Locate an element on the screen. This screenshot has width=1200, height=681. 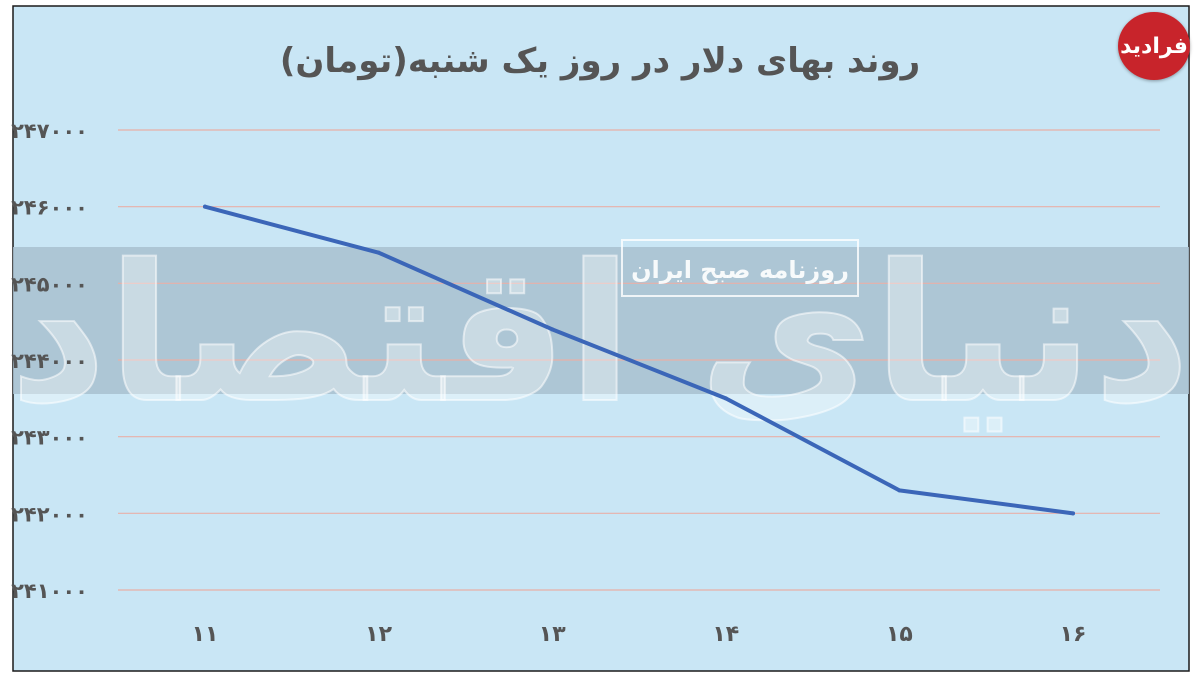
x-tick-label: ۱۶ is located at coordinates (1073, 634).